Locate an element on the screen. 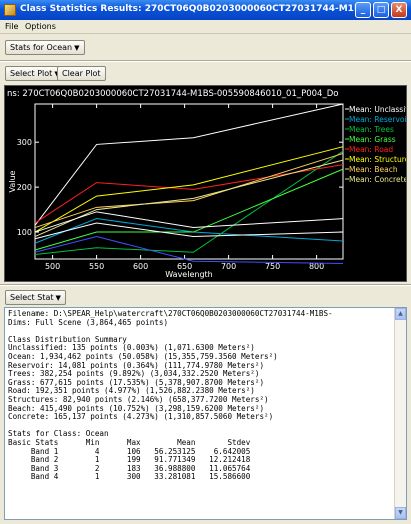  stats-for-dropdown: Stats for Ocean ▼ is located at coordinates (45, 47).